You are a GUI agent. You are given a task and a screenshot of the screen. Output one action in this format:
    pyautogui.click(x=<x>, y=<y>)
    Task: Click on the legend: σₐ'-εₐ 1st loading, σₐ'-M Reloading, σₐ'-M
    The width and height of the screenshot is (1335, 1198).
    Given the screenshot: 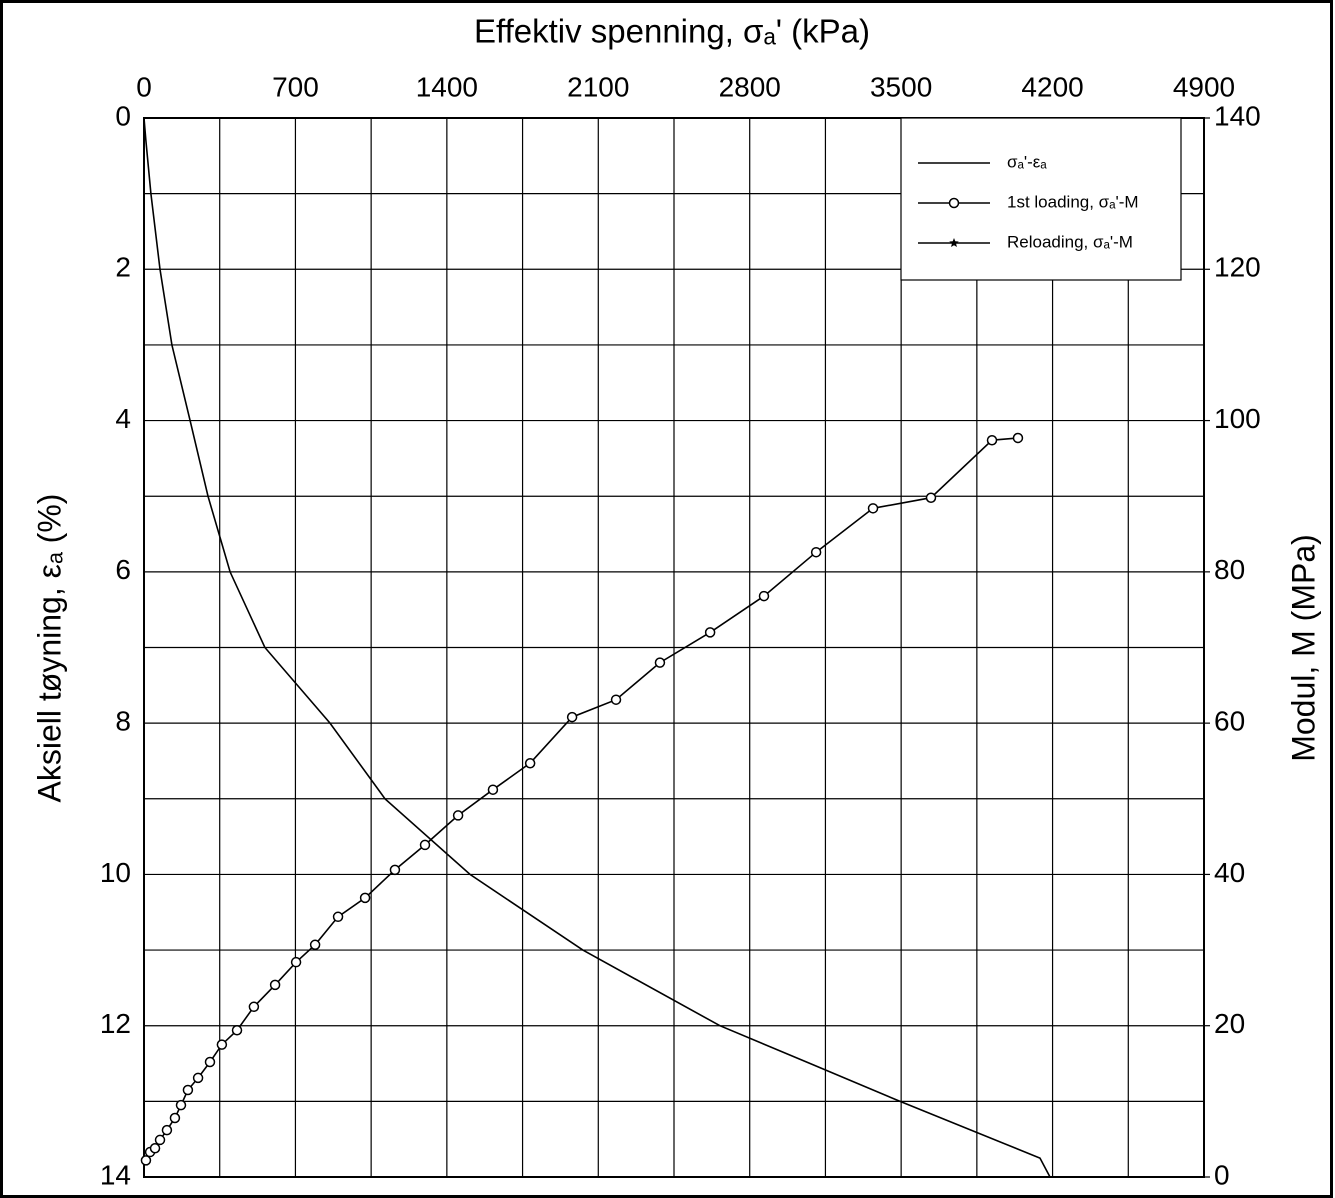 What is the action you would take?
    pyautogui.click(x=1041, y=199)
    